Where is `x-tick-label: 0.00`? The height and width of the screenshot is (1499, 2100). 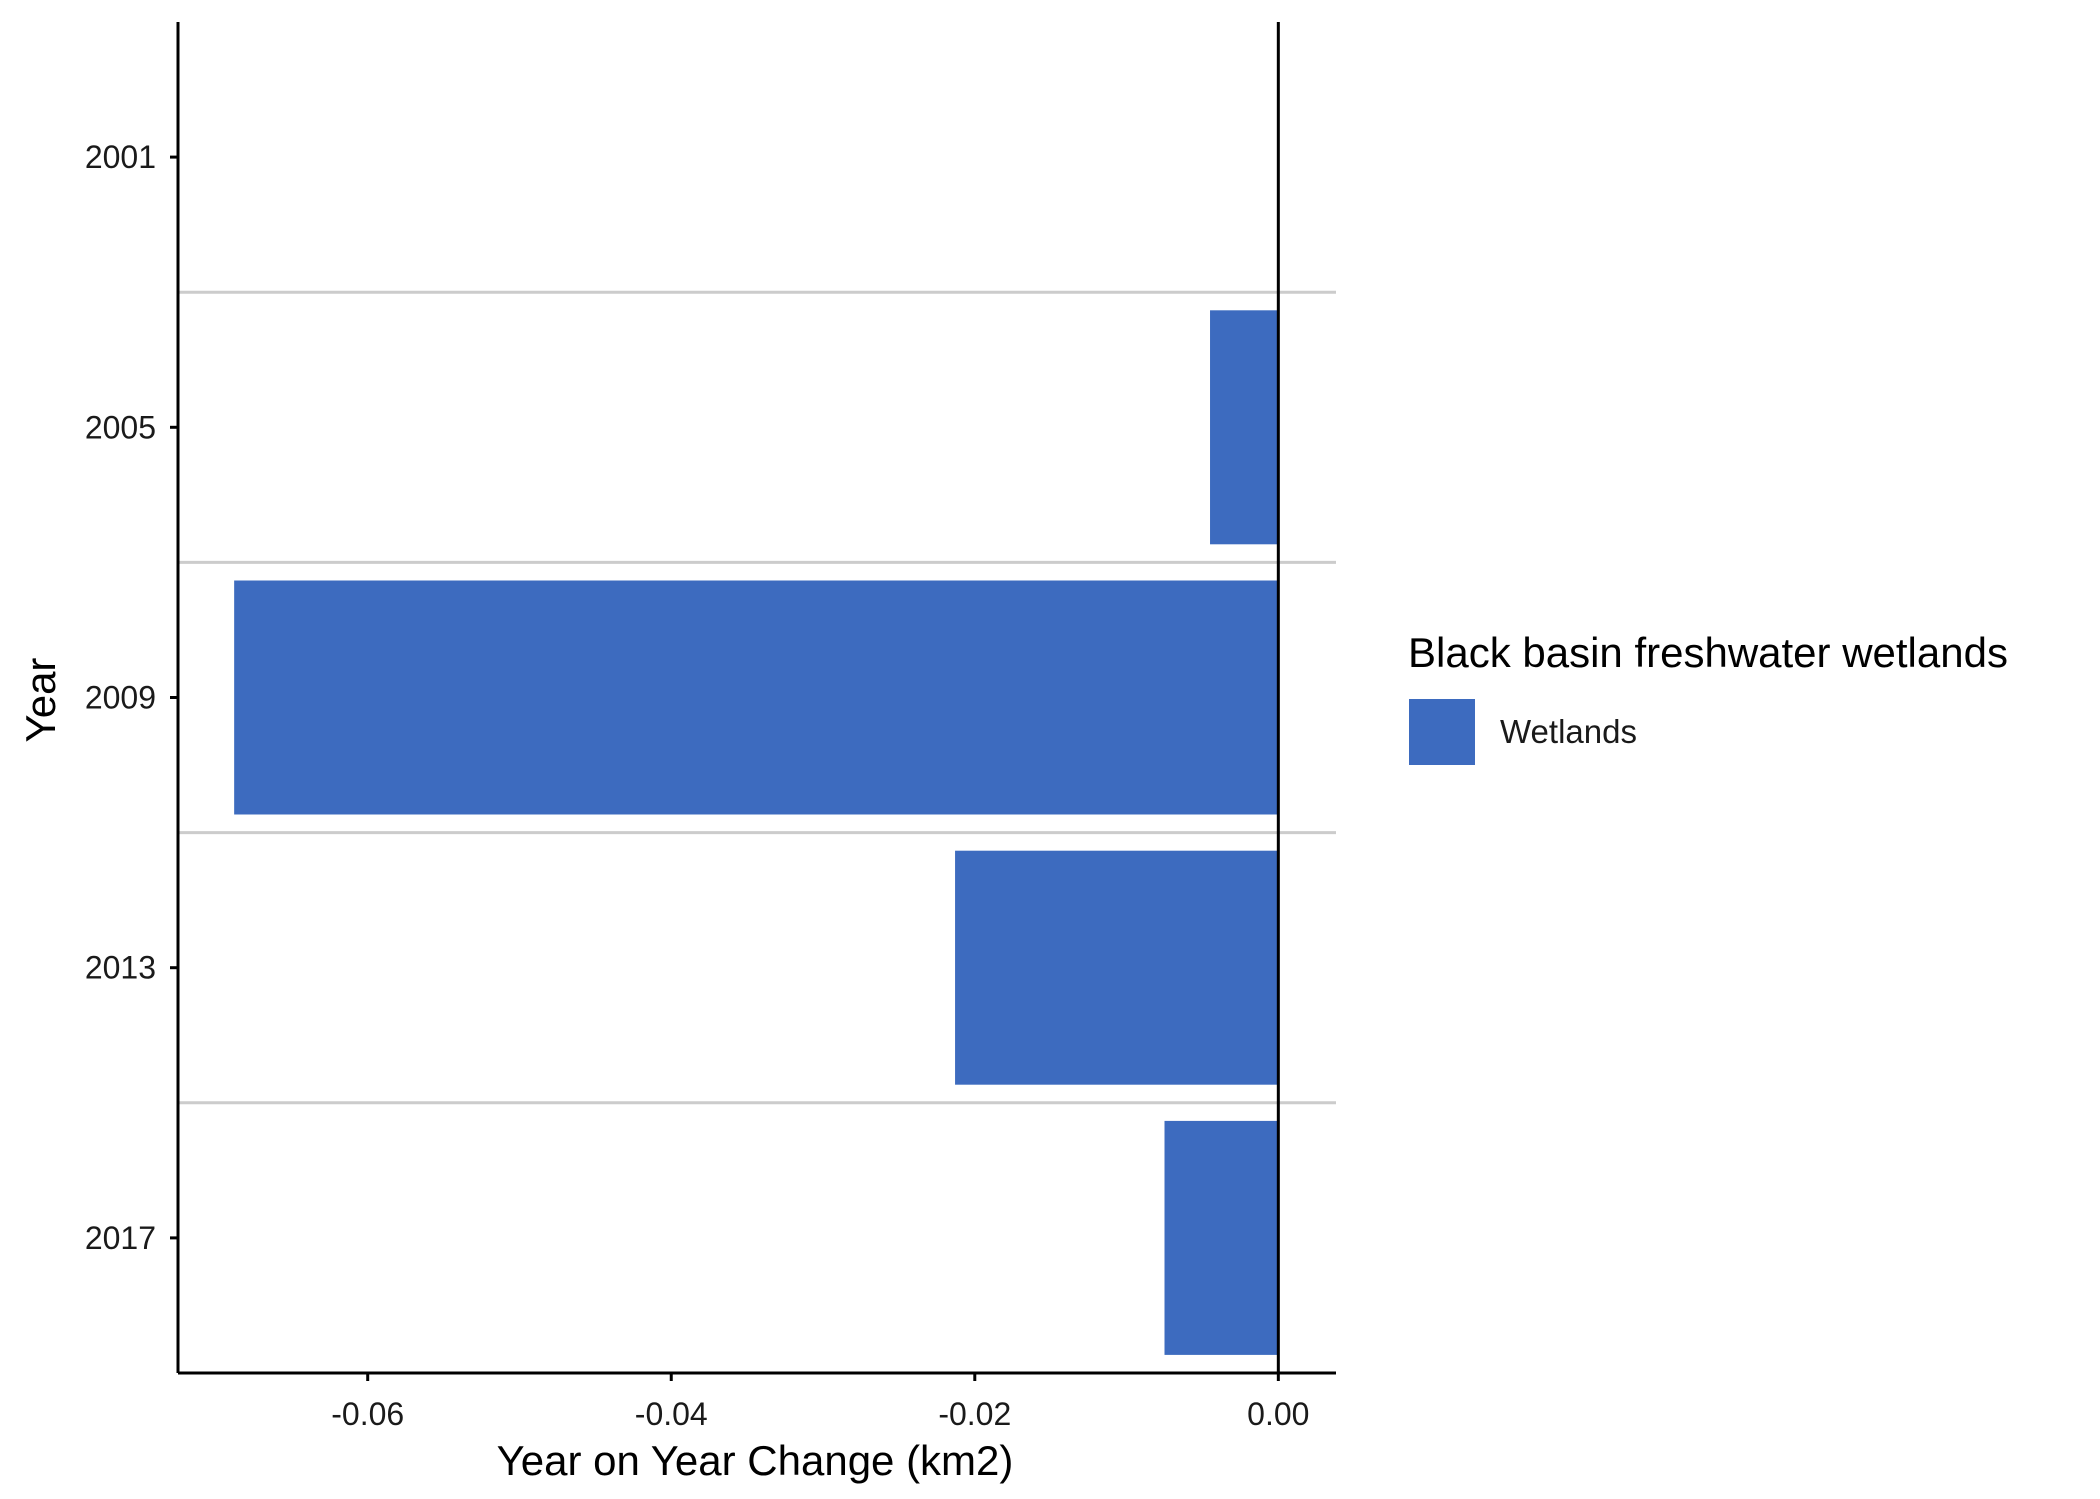 x-tick-label: 0.00 is located at coordinates (1278, 1414).